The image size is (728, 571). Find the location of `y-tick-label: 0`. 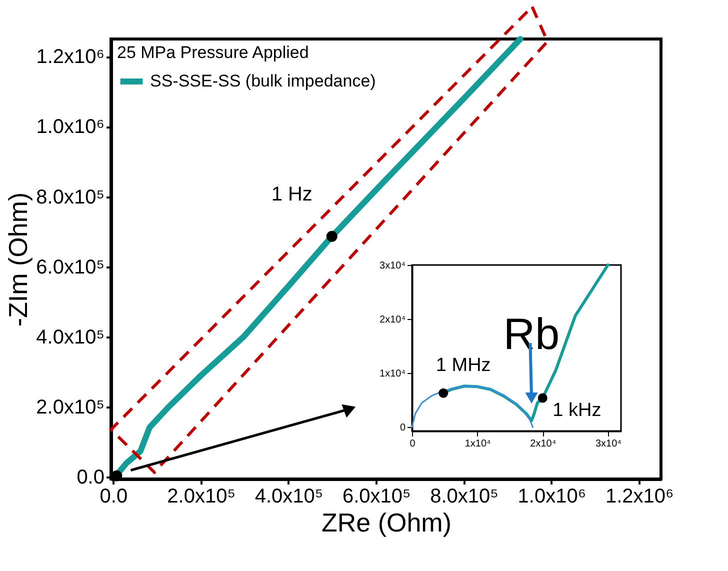

y-tick-label: 0 is located at coordinates (403, 428).